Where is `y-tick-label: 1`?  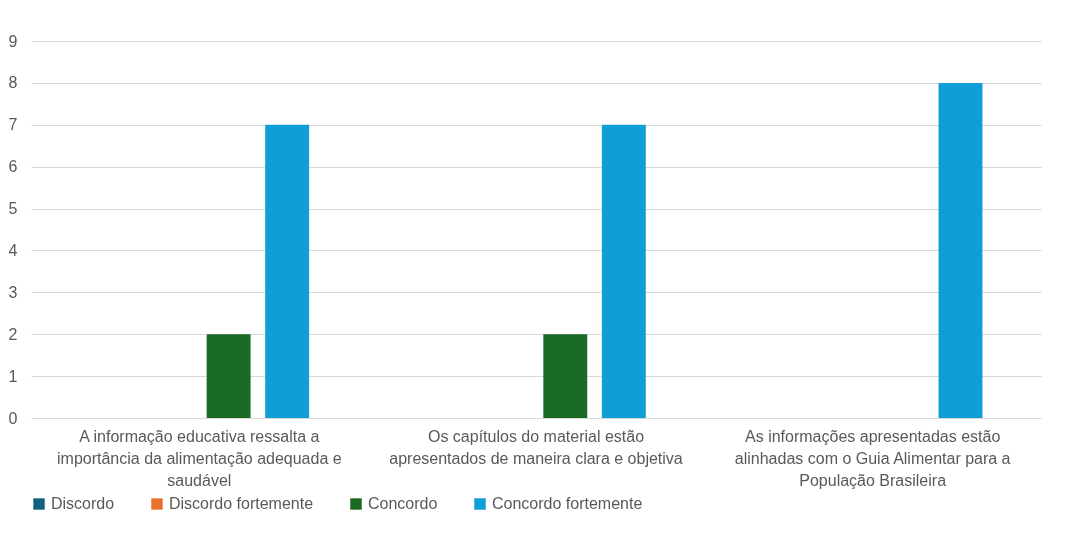 y-tick-label: 1 is located at coordinates (13, 376).